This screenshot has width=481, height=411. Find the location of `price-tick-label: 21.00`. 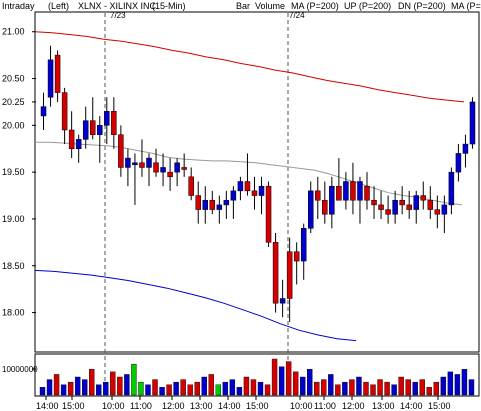

price-tick-label: 21.00 is located at coordinates (13, 32).